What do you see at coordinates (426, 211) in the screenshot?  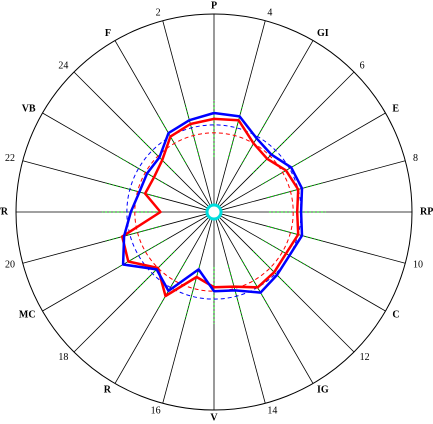 I see `axis-label: RP` at bounding box center [426, 211].